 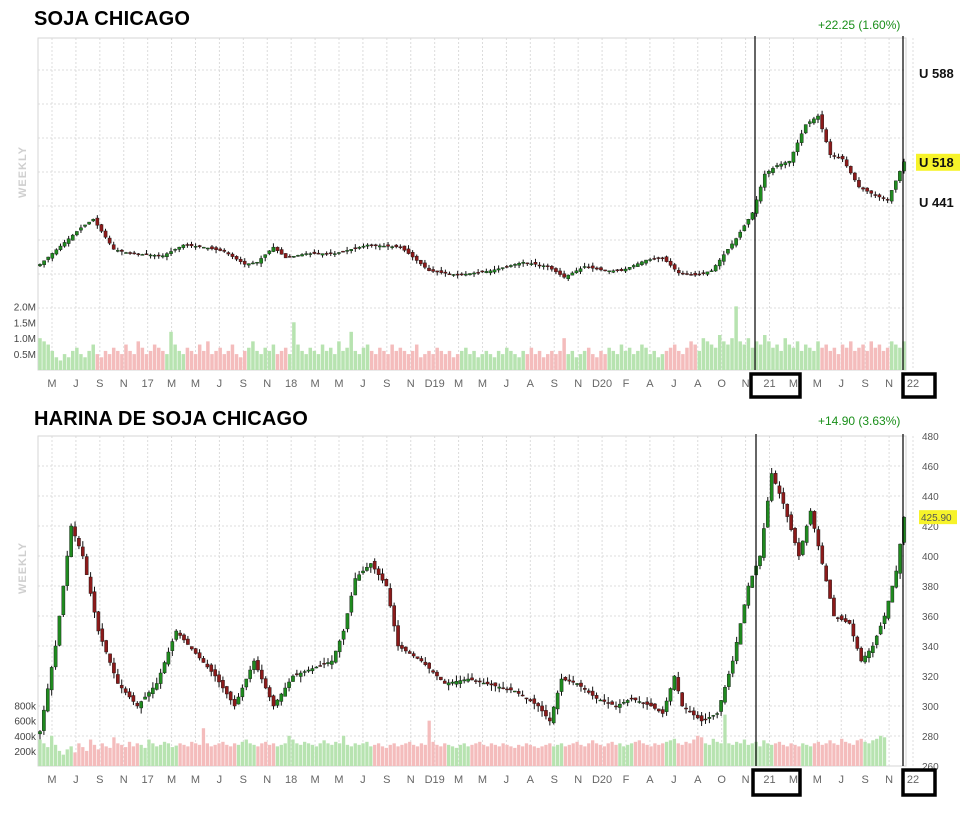 I want to click on x-tick-label: M, so click(x=793, y=780).